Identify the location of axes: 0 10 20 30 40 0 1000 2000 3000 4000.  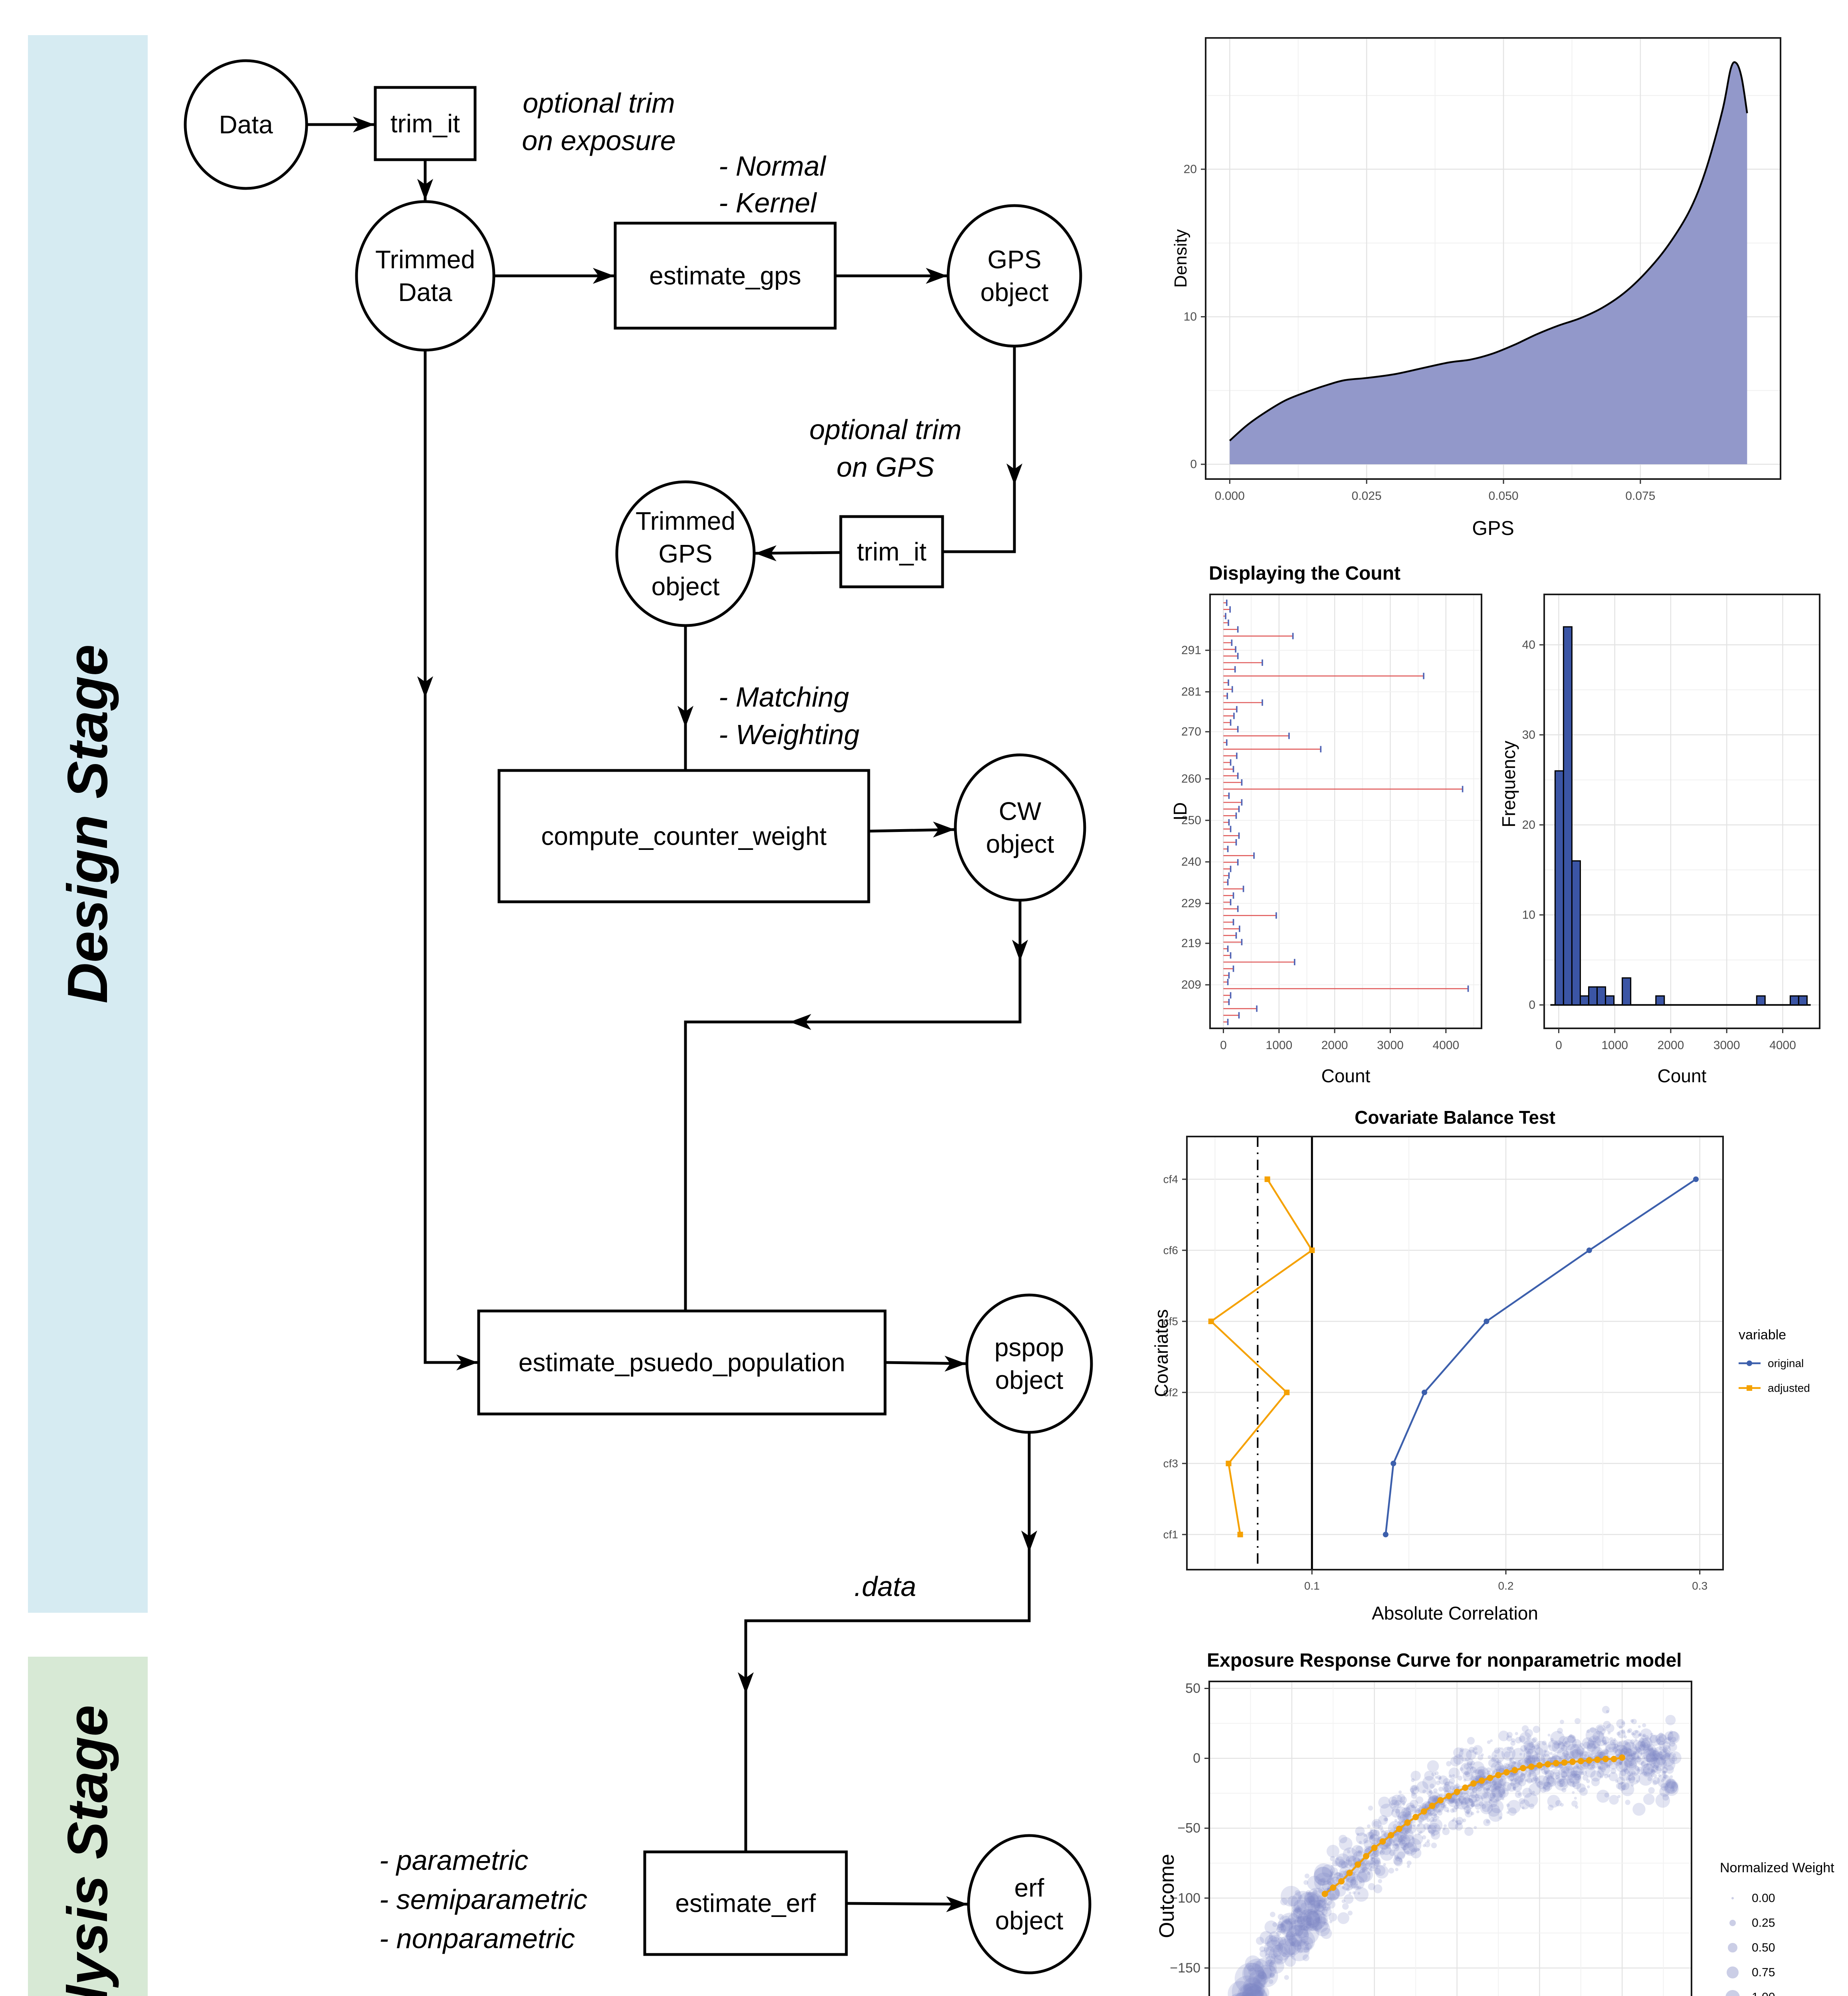
(1659, 845).